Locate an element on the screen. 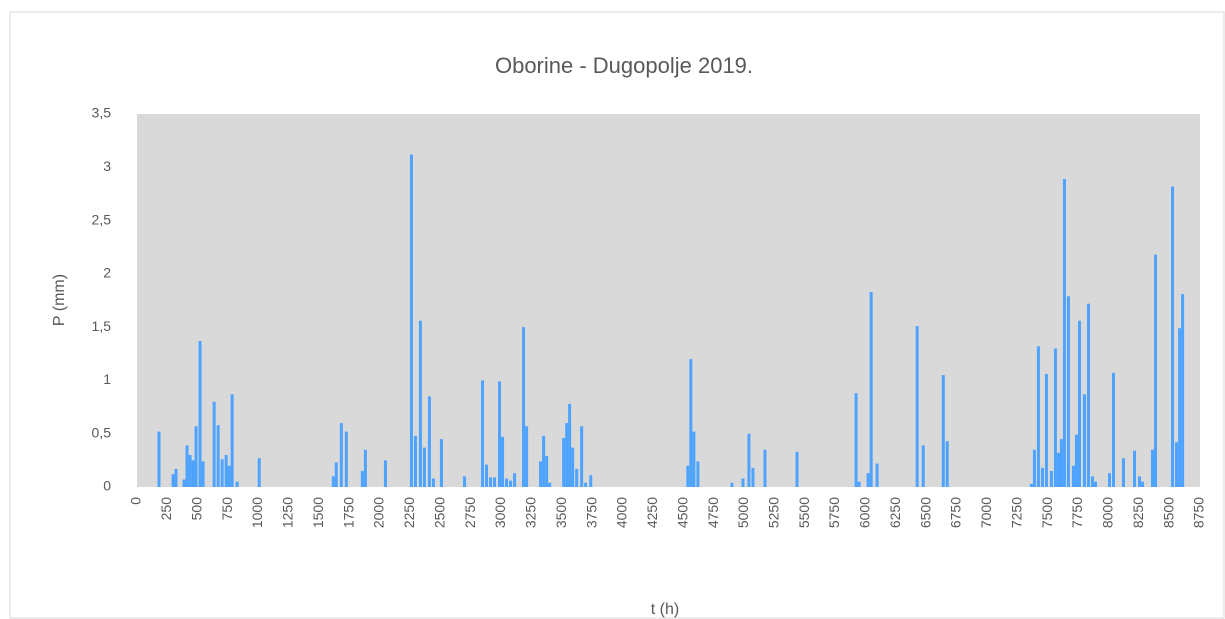  x-tick-label: 2000 is located at coordinates (379, 512).